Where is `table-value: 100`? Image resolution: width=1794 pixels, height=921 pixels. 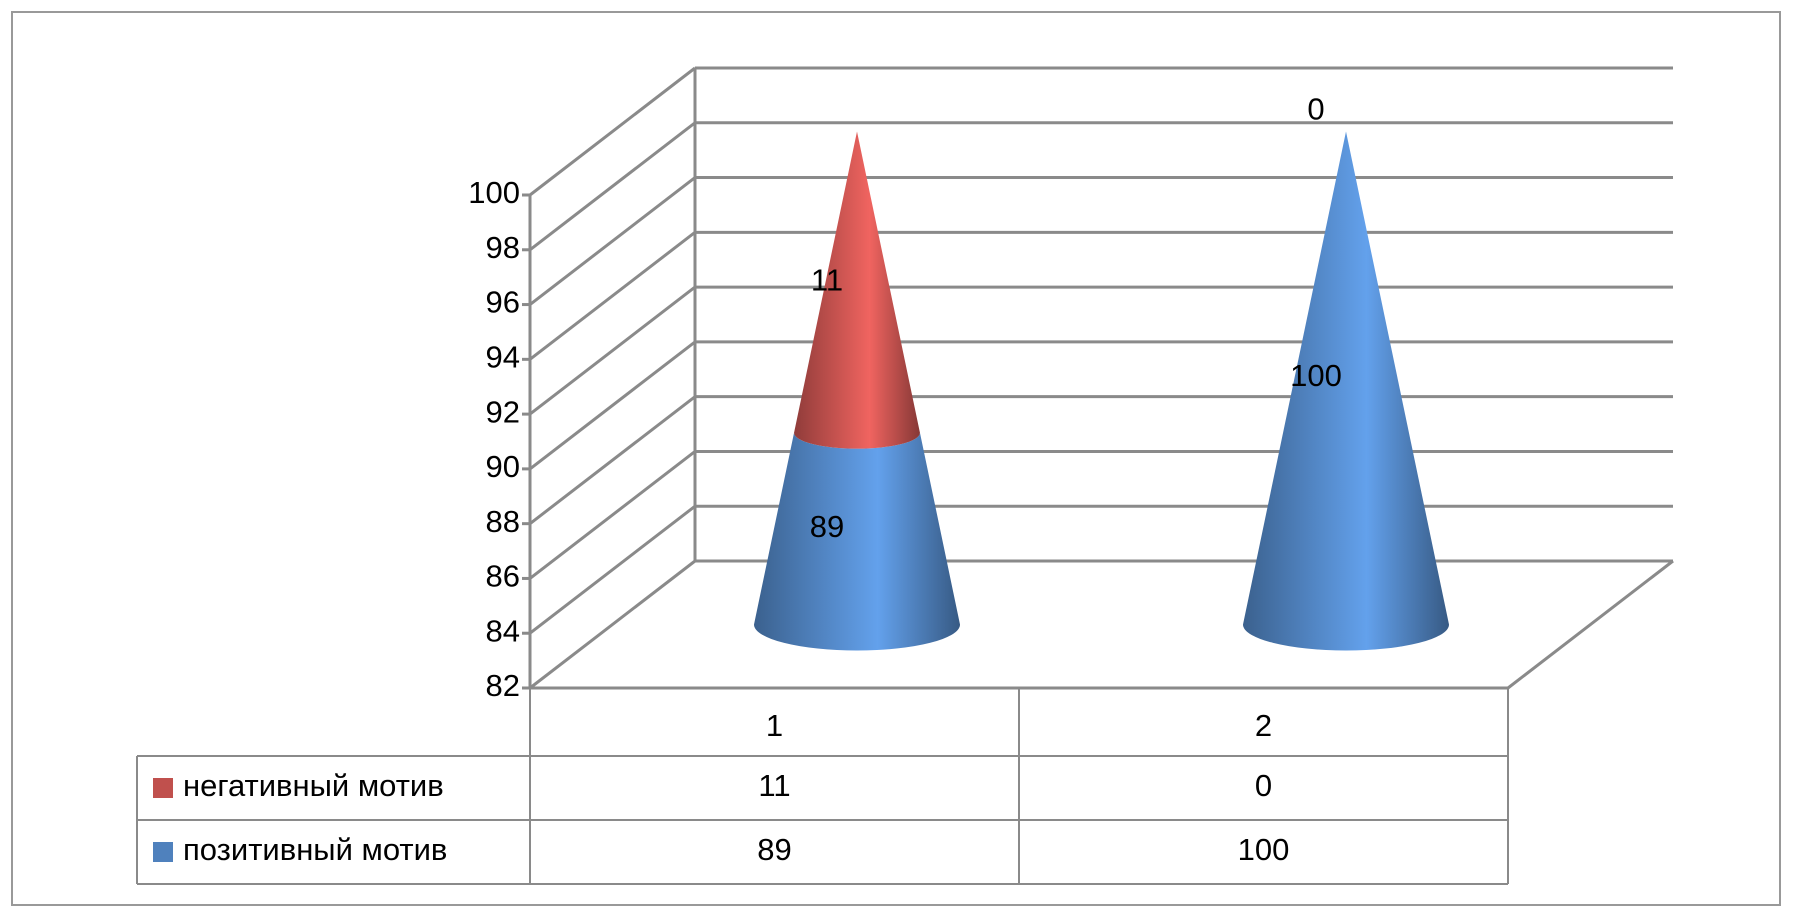 table-value: 100 is located at coordinates (1264, 849).